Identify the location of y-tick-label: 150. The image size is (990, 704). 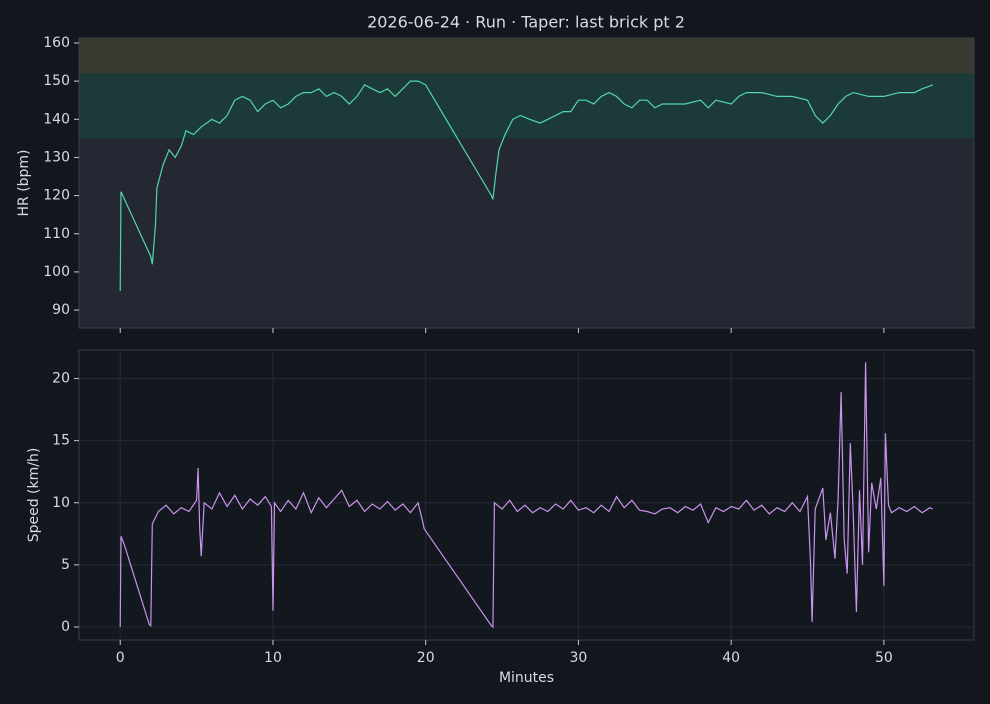
(56, 81).